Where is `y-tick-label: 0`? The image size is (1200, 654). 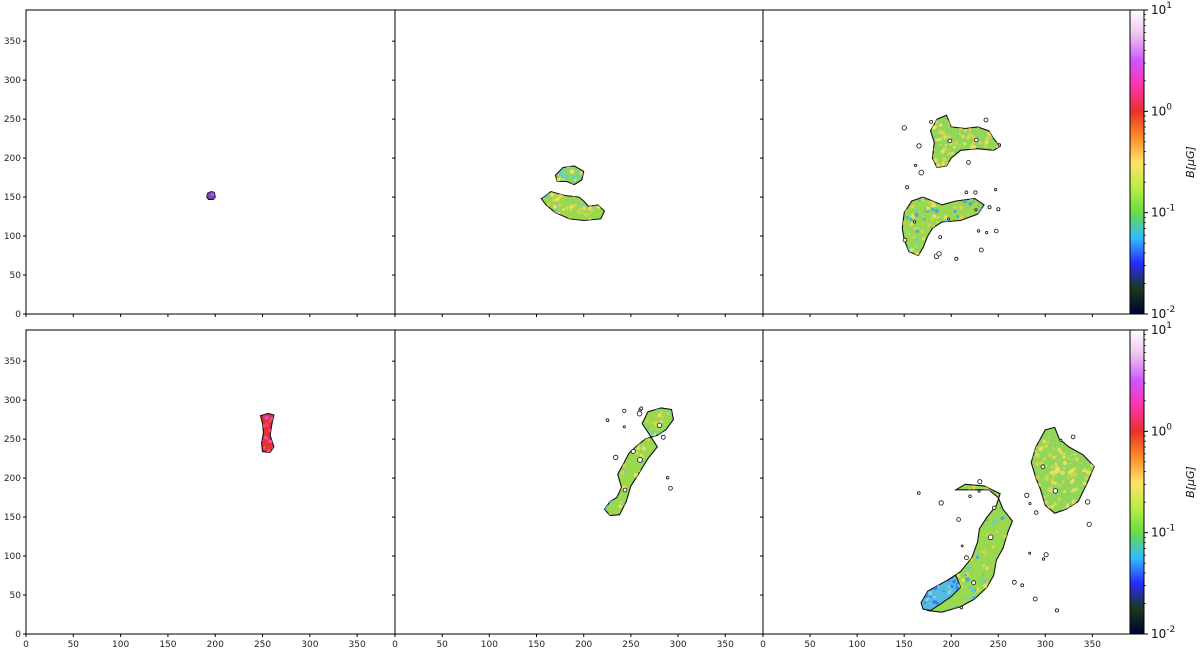
y-tick-label: 0 is located at coordinates (18, 315).